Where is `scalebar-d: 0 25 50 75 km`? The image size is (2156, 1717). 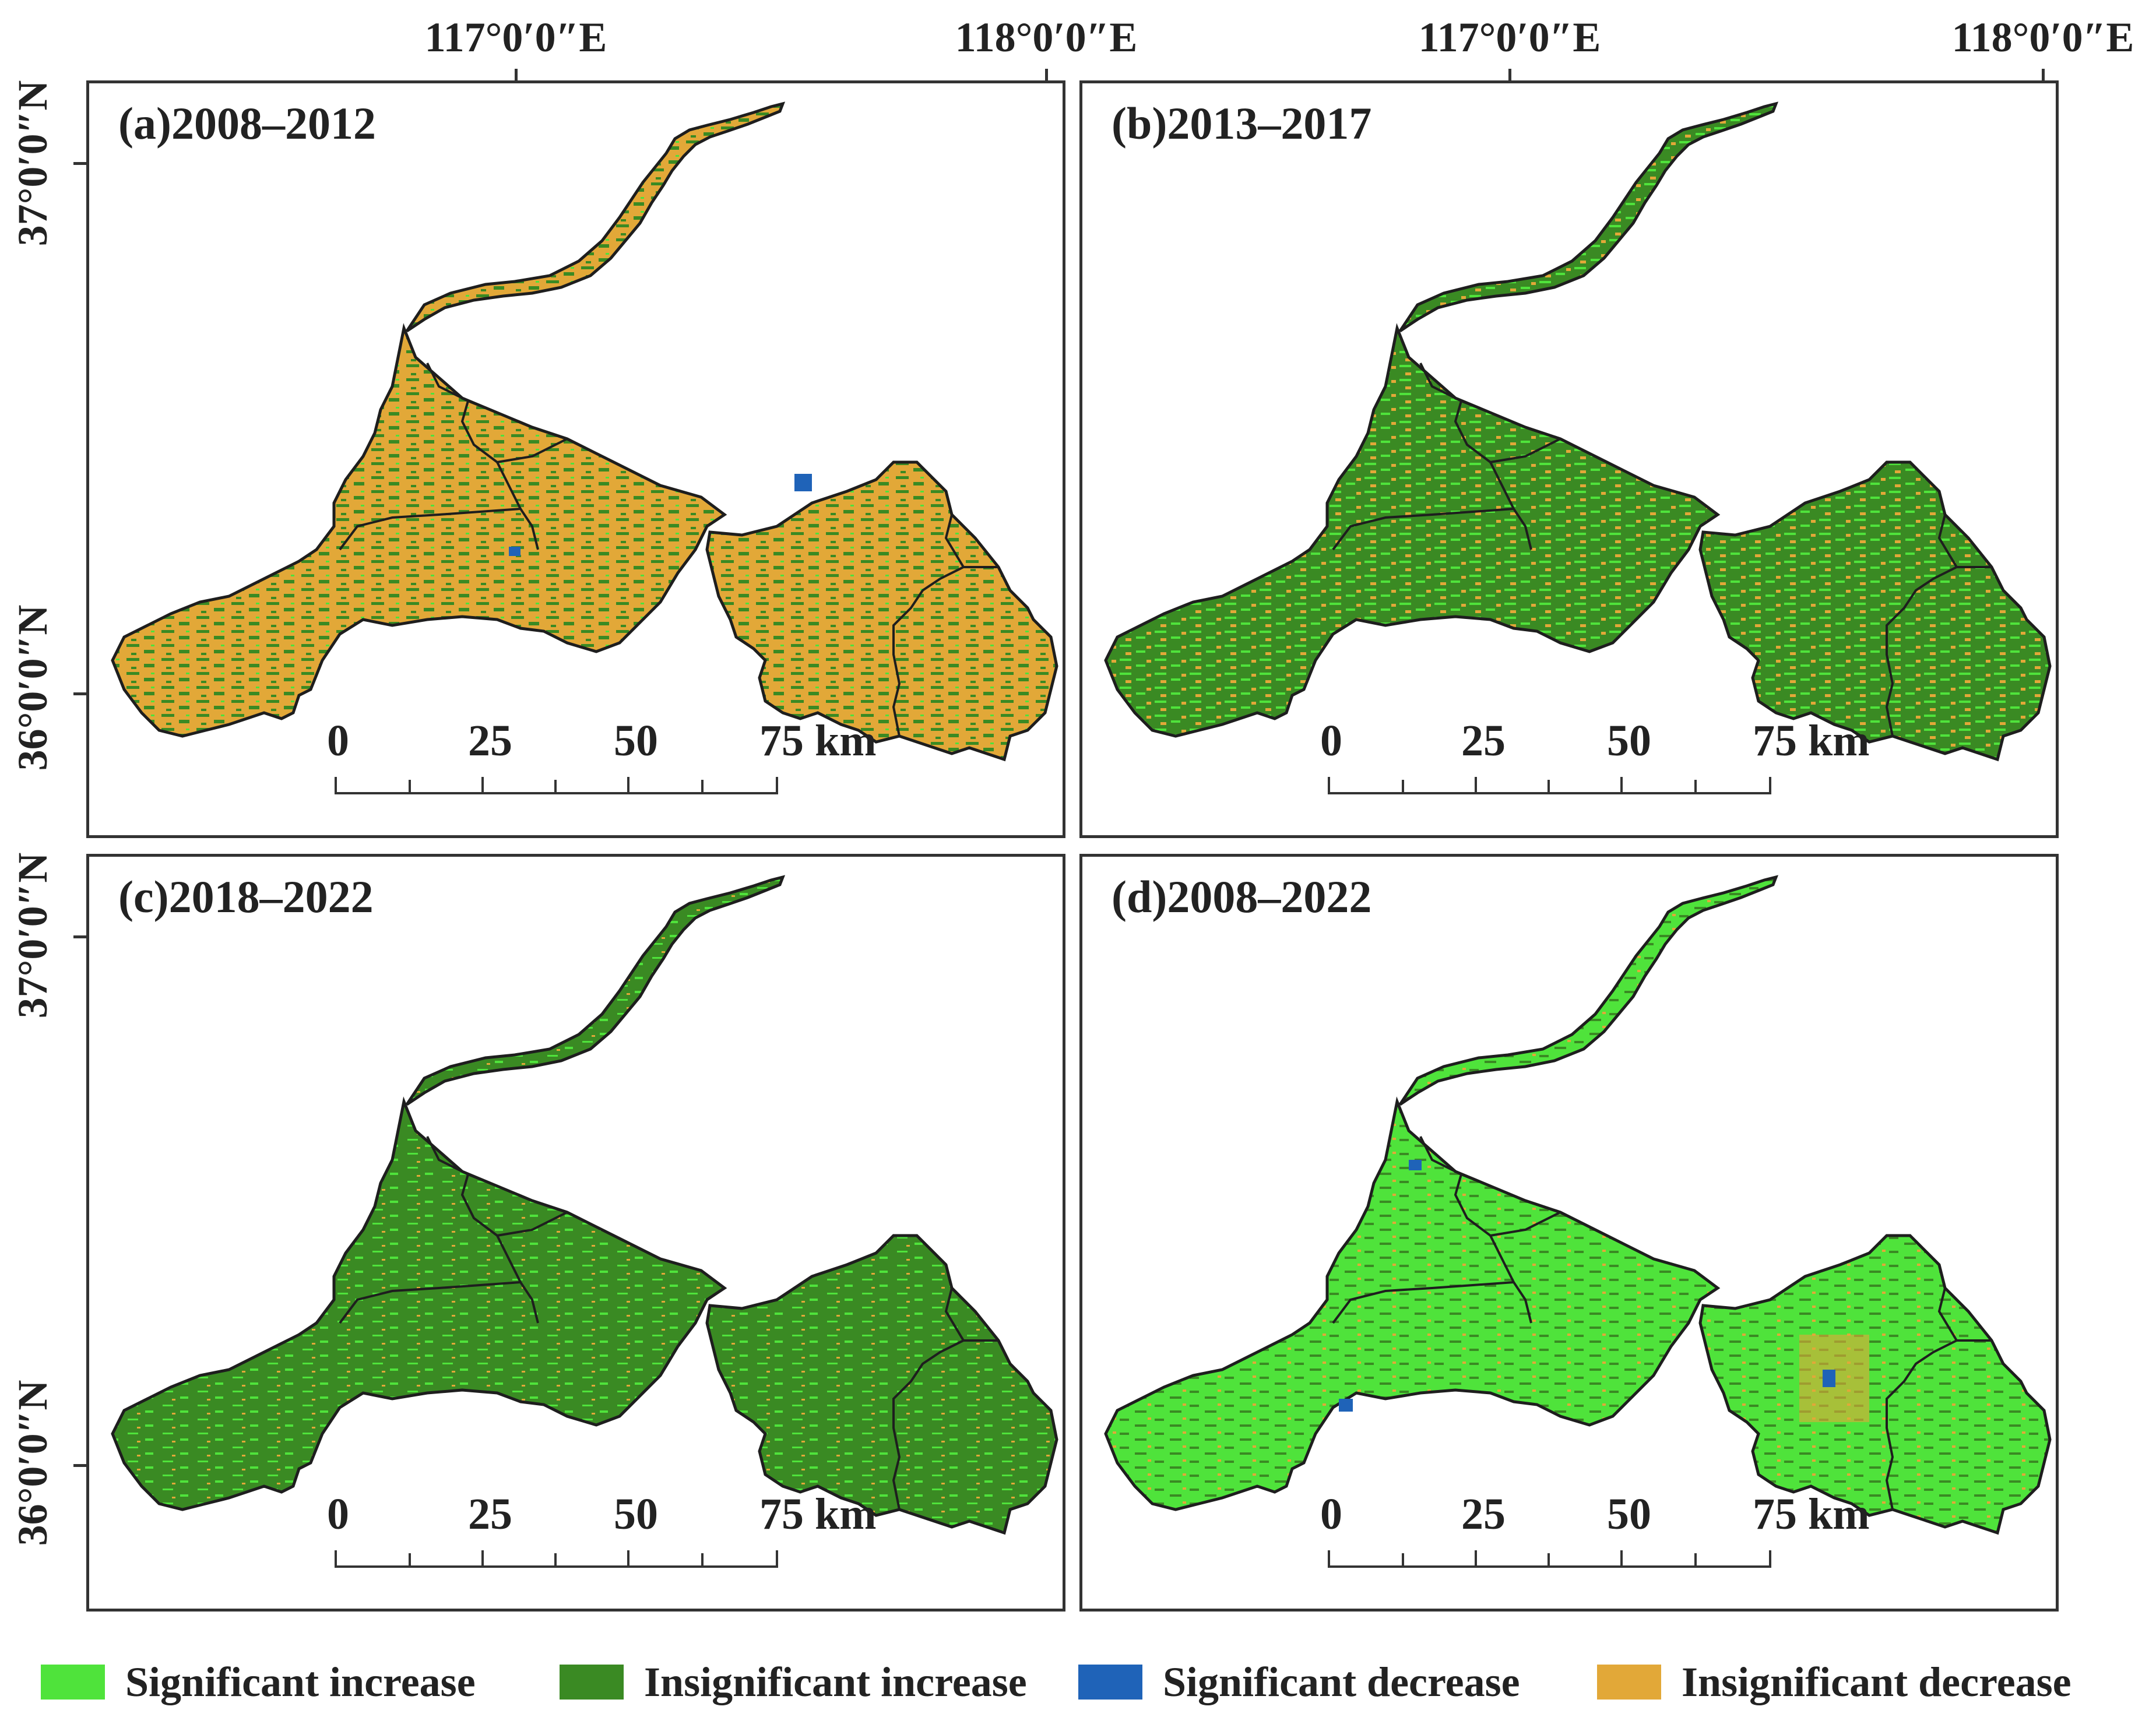 scalebar-d: 0 25 50 75 km is located at coordinates (1595, 1537).